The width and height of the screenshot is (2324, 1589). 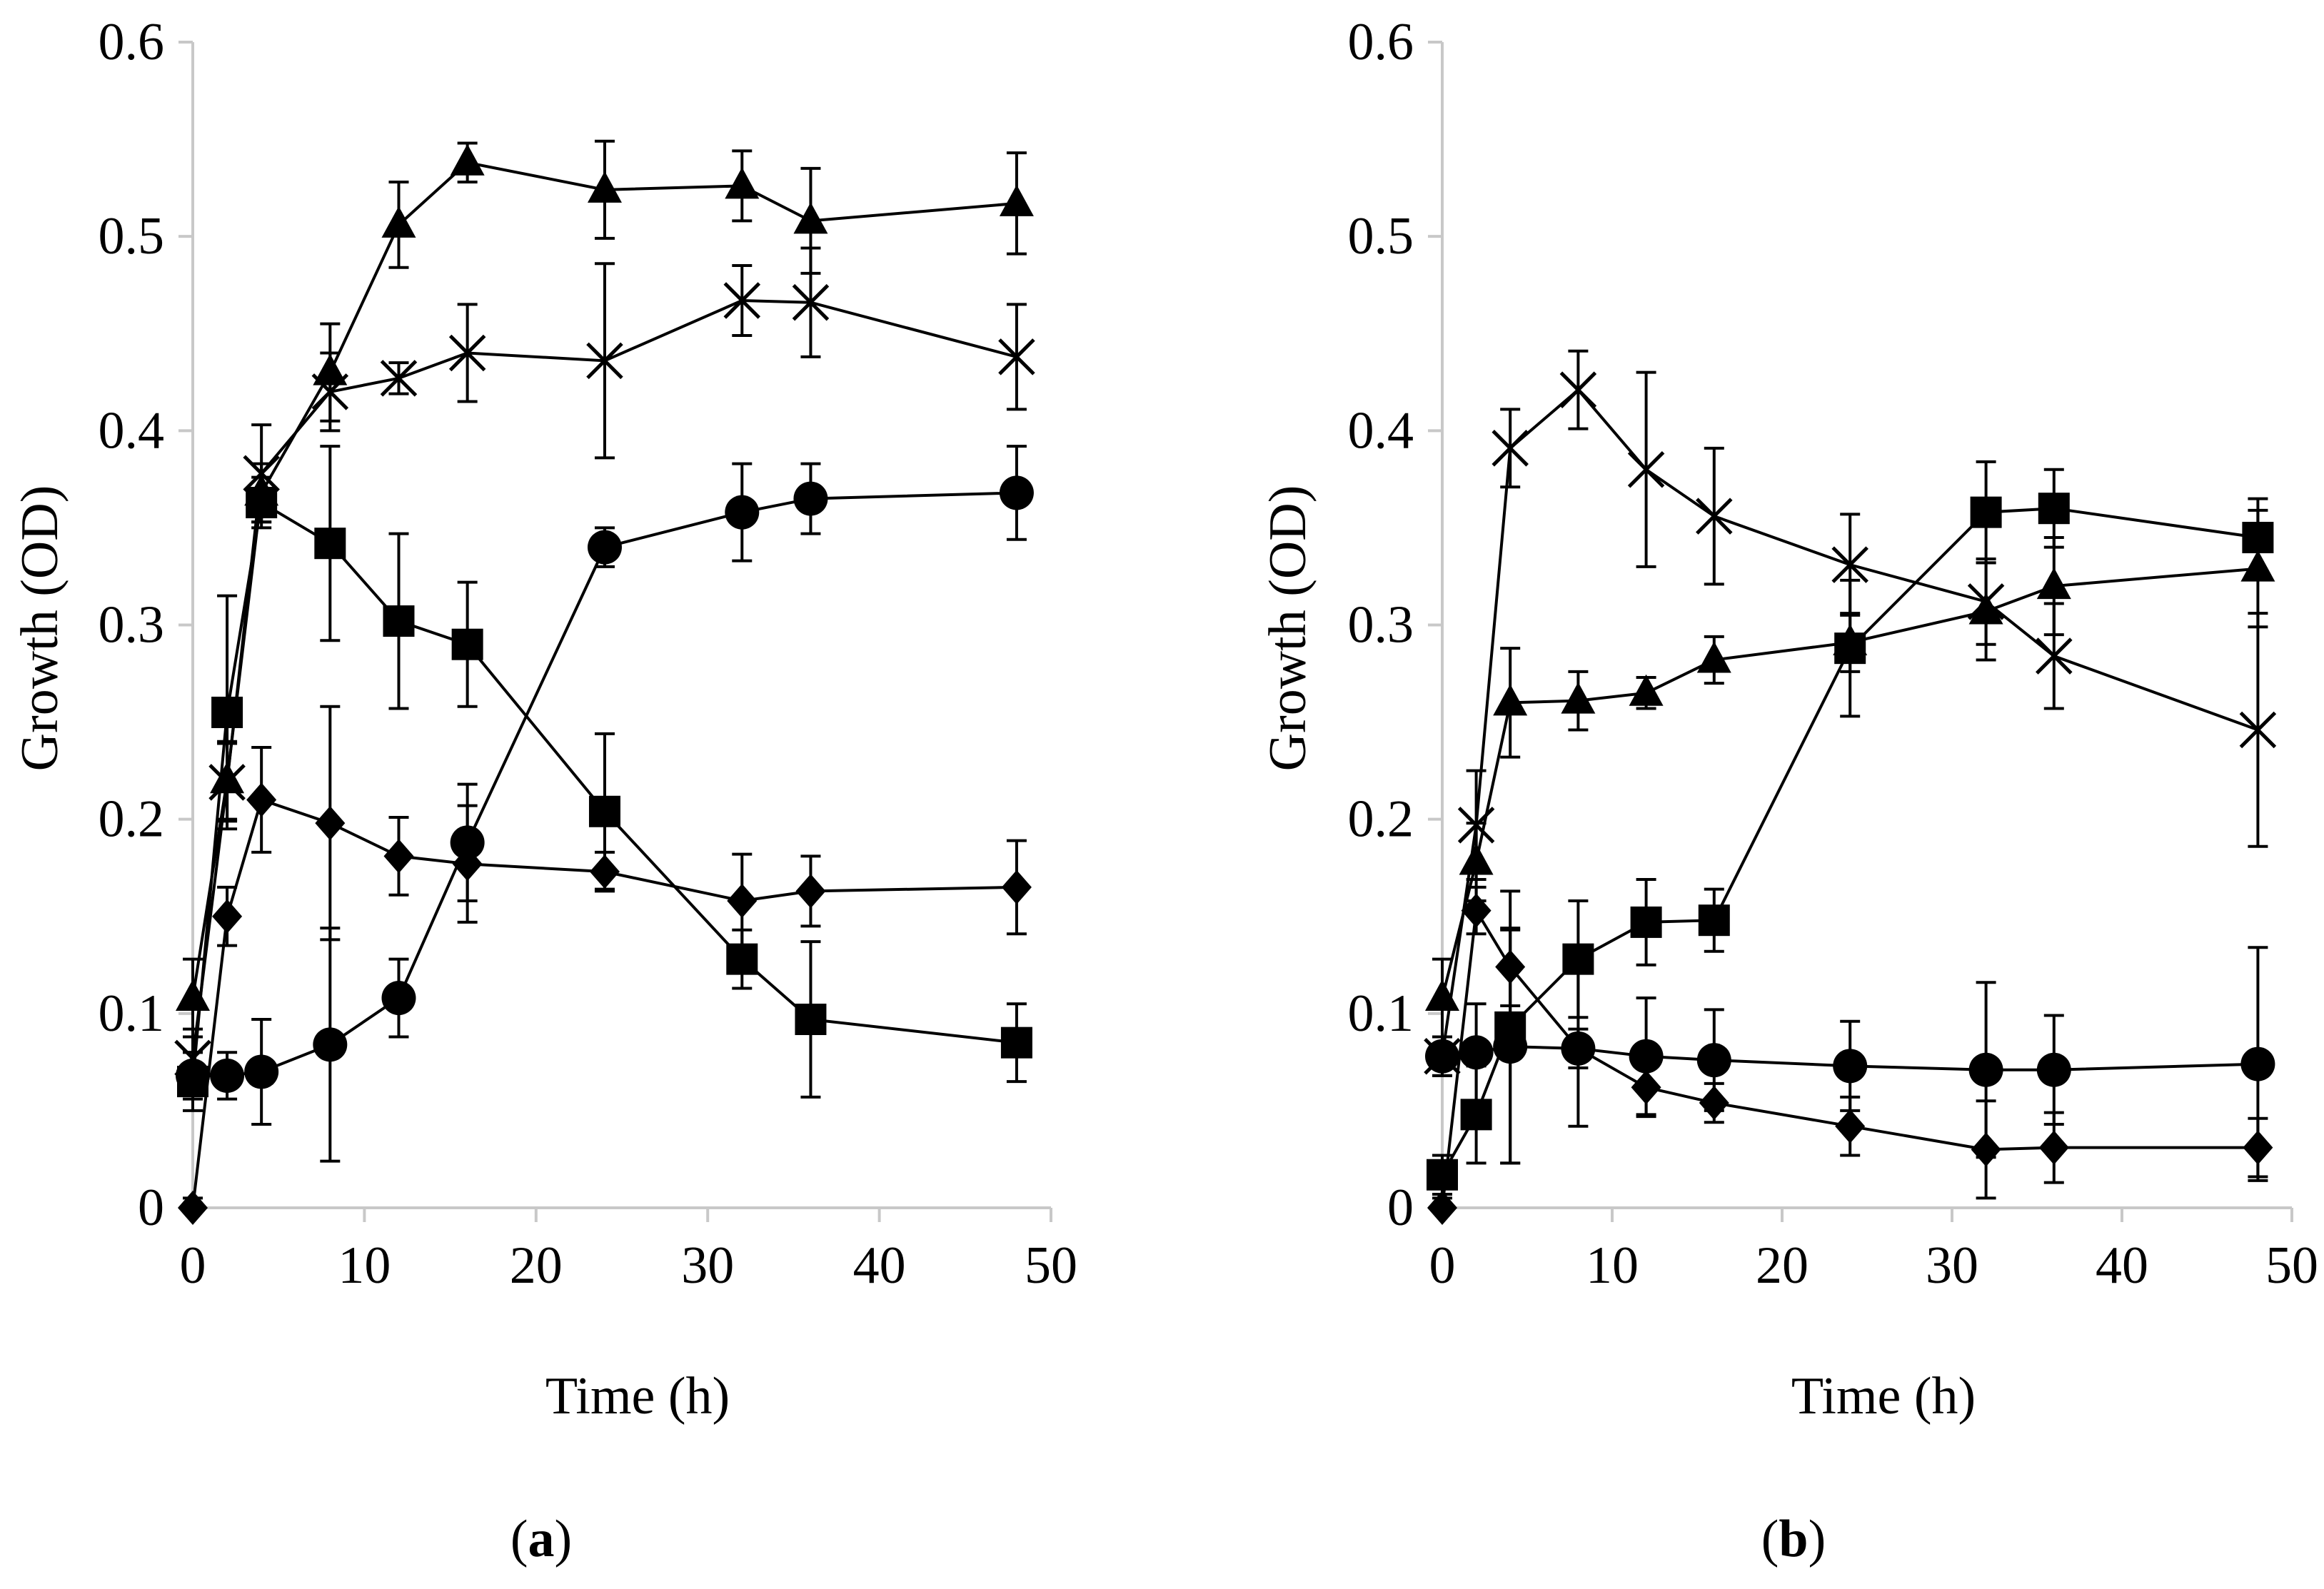 I want to click on panel-a-label: (a), so click(x=541, y=1539).